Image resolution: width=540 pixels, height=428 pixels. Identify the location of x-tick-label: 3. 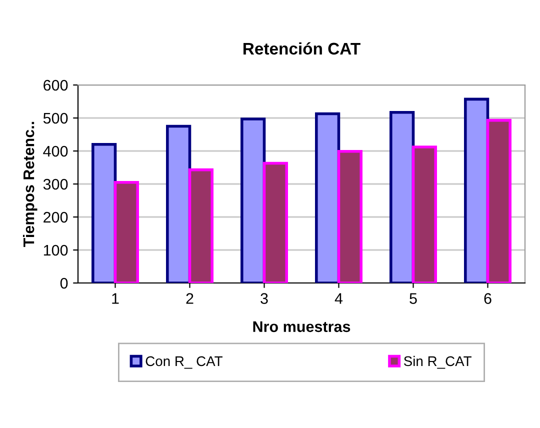
(264, 298).